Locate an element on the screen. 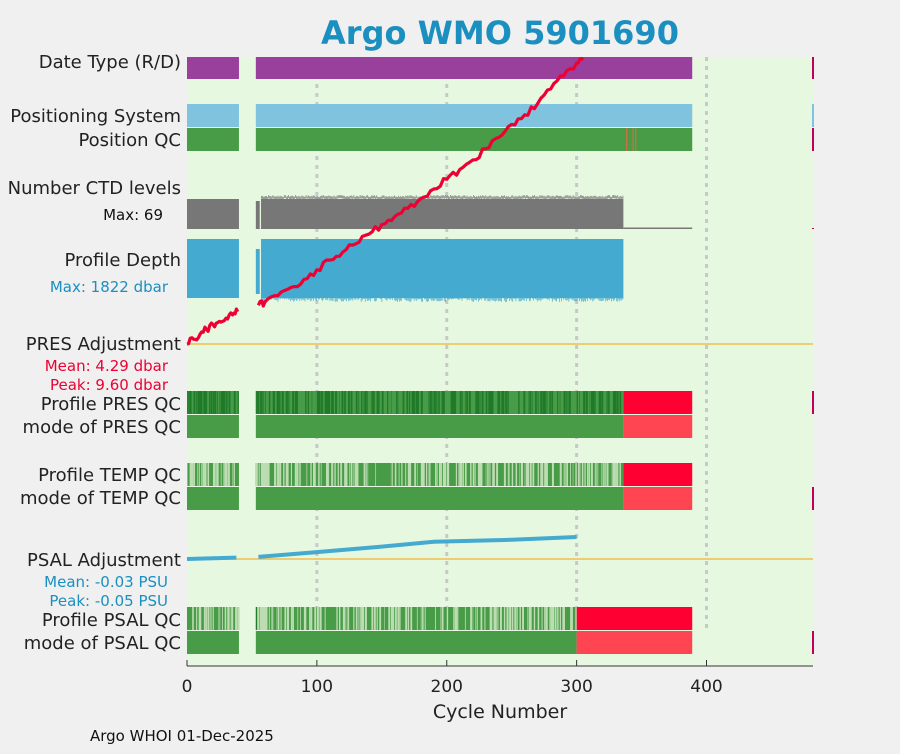 The image size is (900, 754). qc-bar-mode_psal_qc is located at coordinates (213, 642).